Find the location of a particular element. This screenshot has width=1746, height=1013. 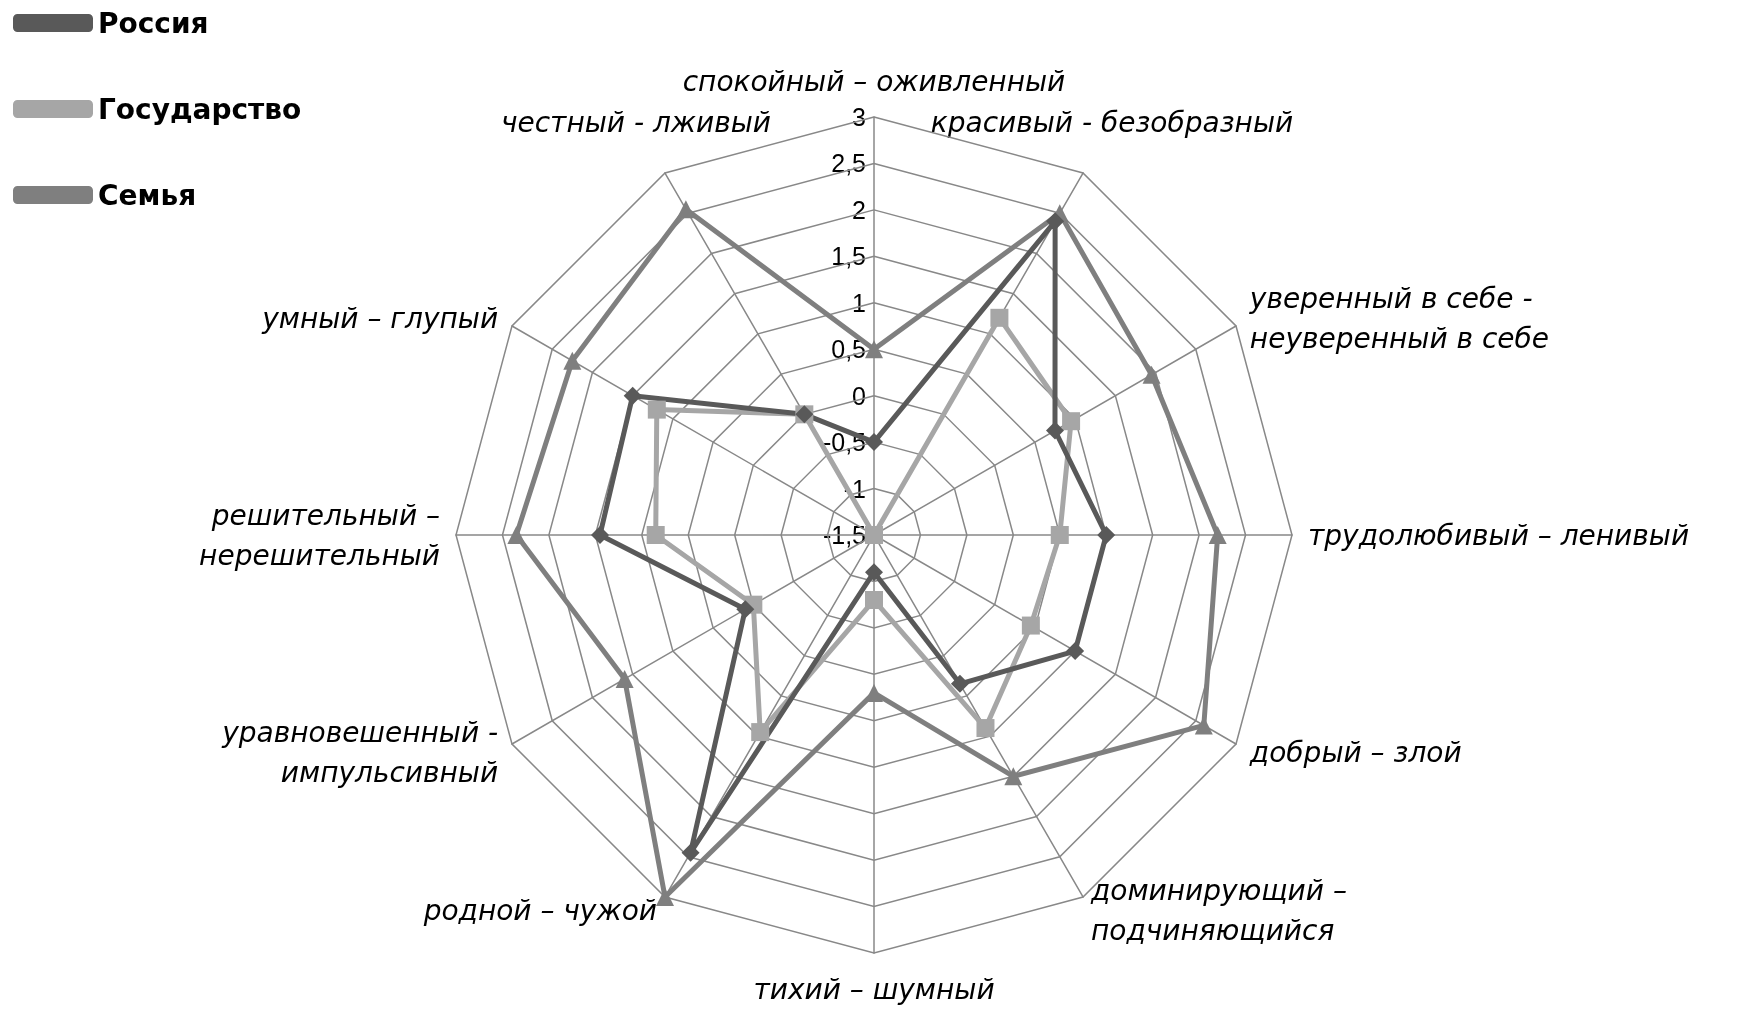

spoke-label: трудолюбивый – ленивый is located at coordinates (1499, 535).